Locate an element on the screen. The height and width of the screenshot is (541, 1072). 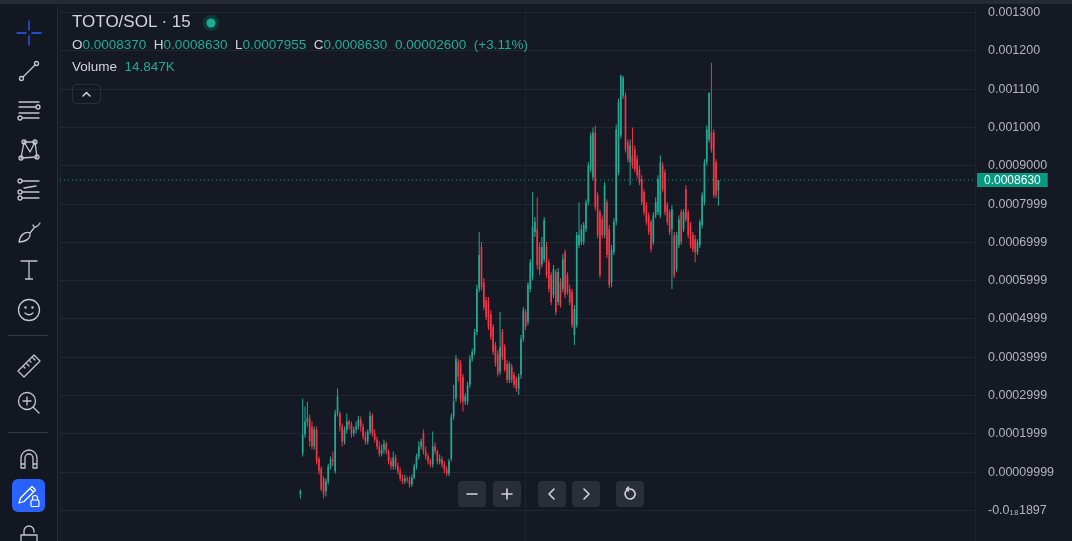
y-tick-label: 0.0009000 is located at coordinates (1018, 165).